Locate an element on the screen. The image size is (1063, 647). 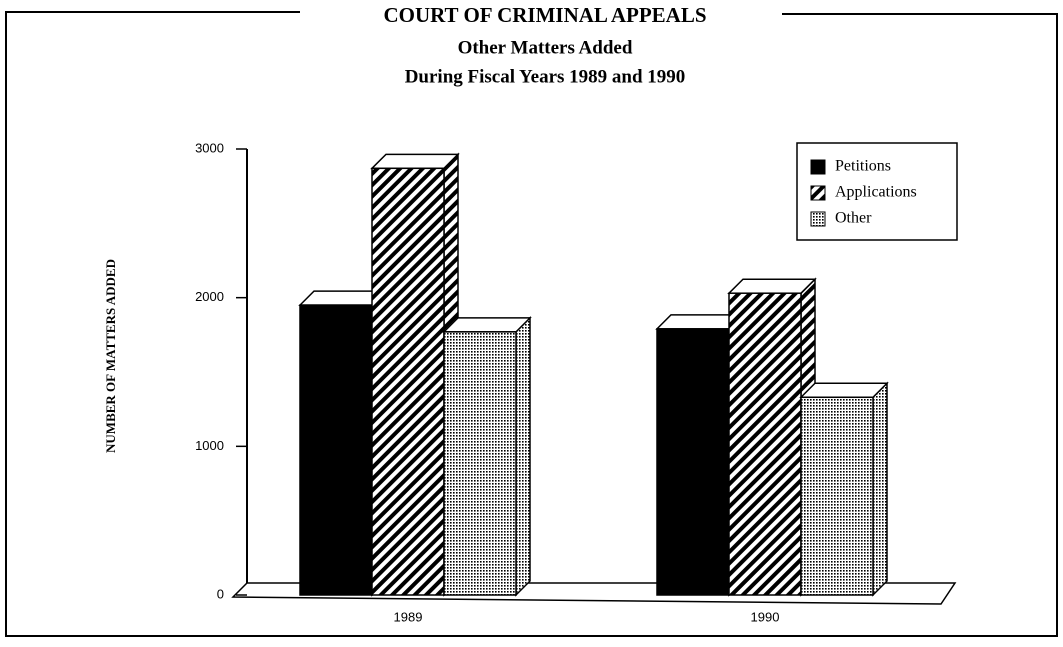
chart-subtitle: Other Matters Added is located at coordinates (545, 47).